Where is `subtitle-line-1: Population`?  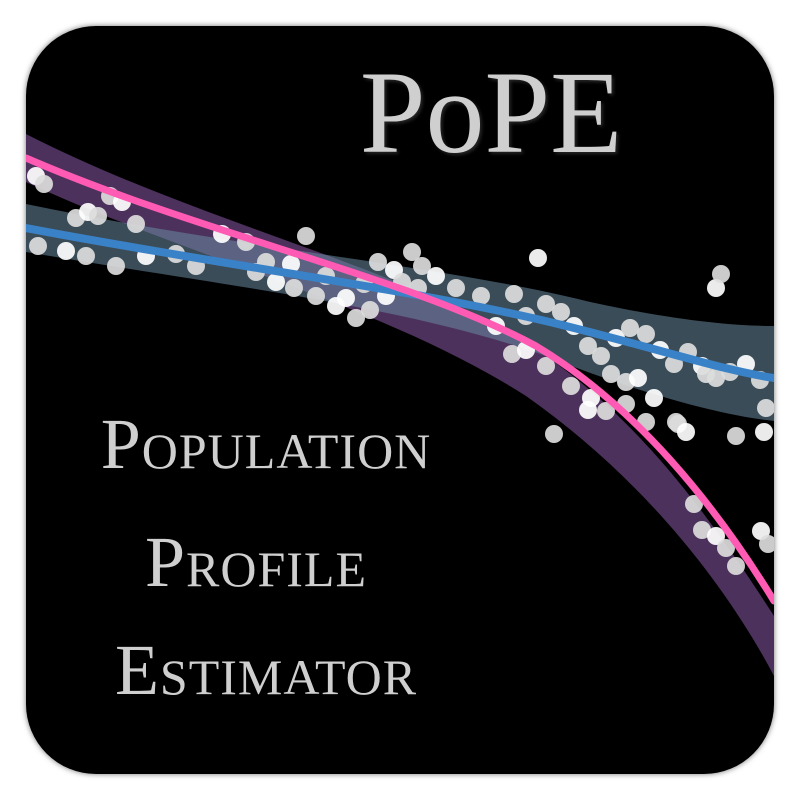
subtitle-line-1: Population is located at coordinates (266, 444).